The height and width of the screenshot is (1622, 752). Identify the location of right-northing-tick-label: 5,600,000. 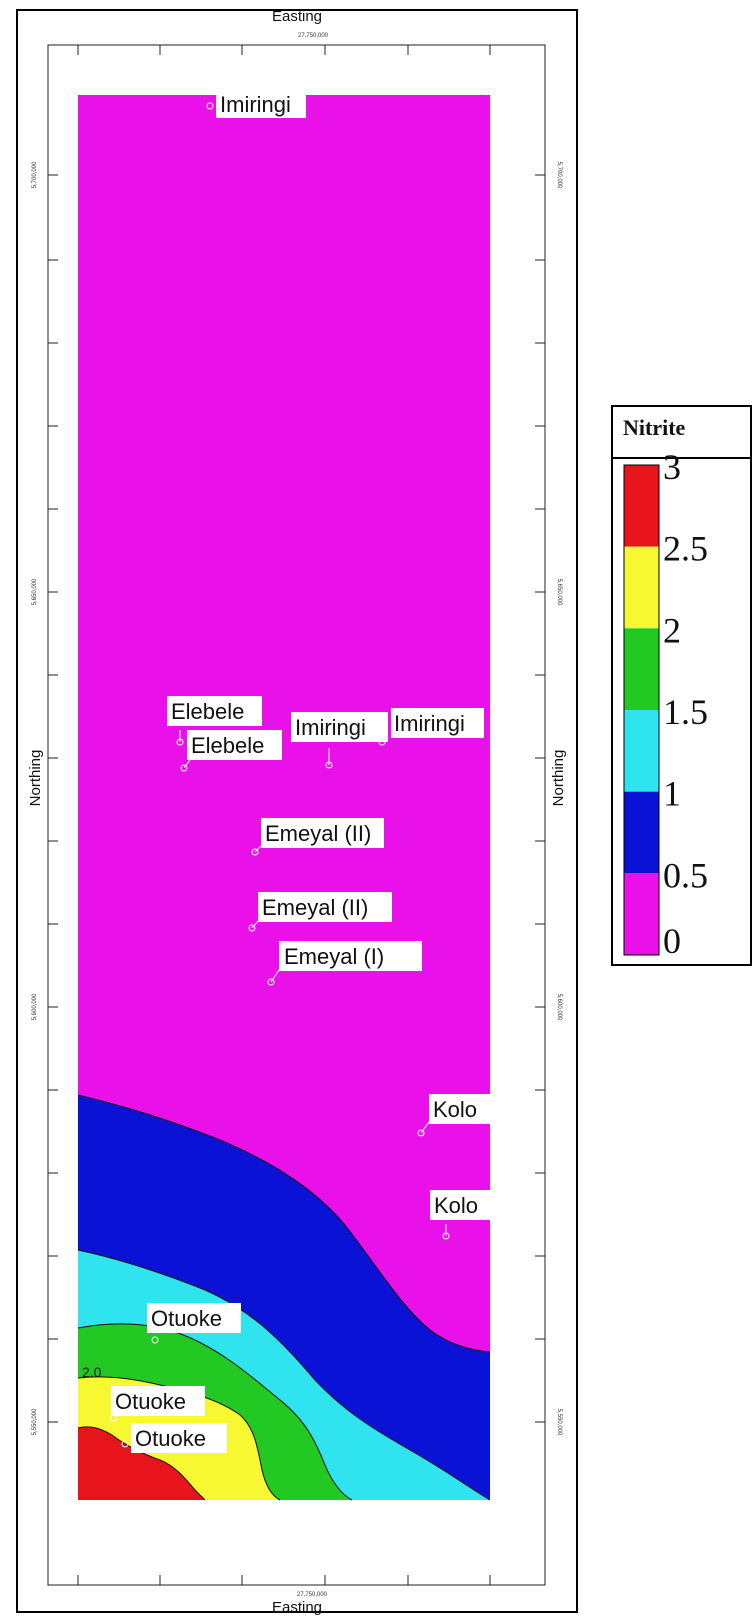
(559, 1007).